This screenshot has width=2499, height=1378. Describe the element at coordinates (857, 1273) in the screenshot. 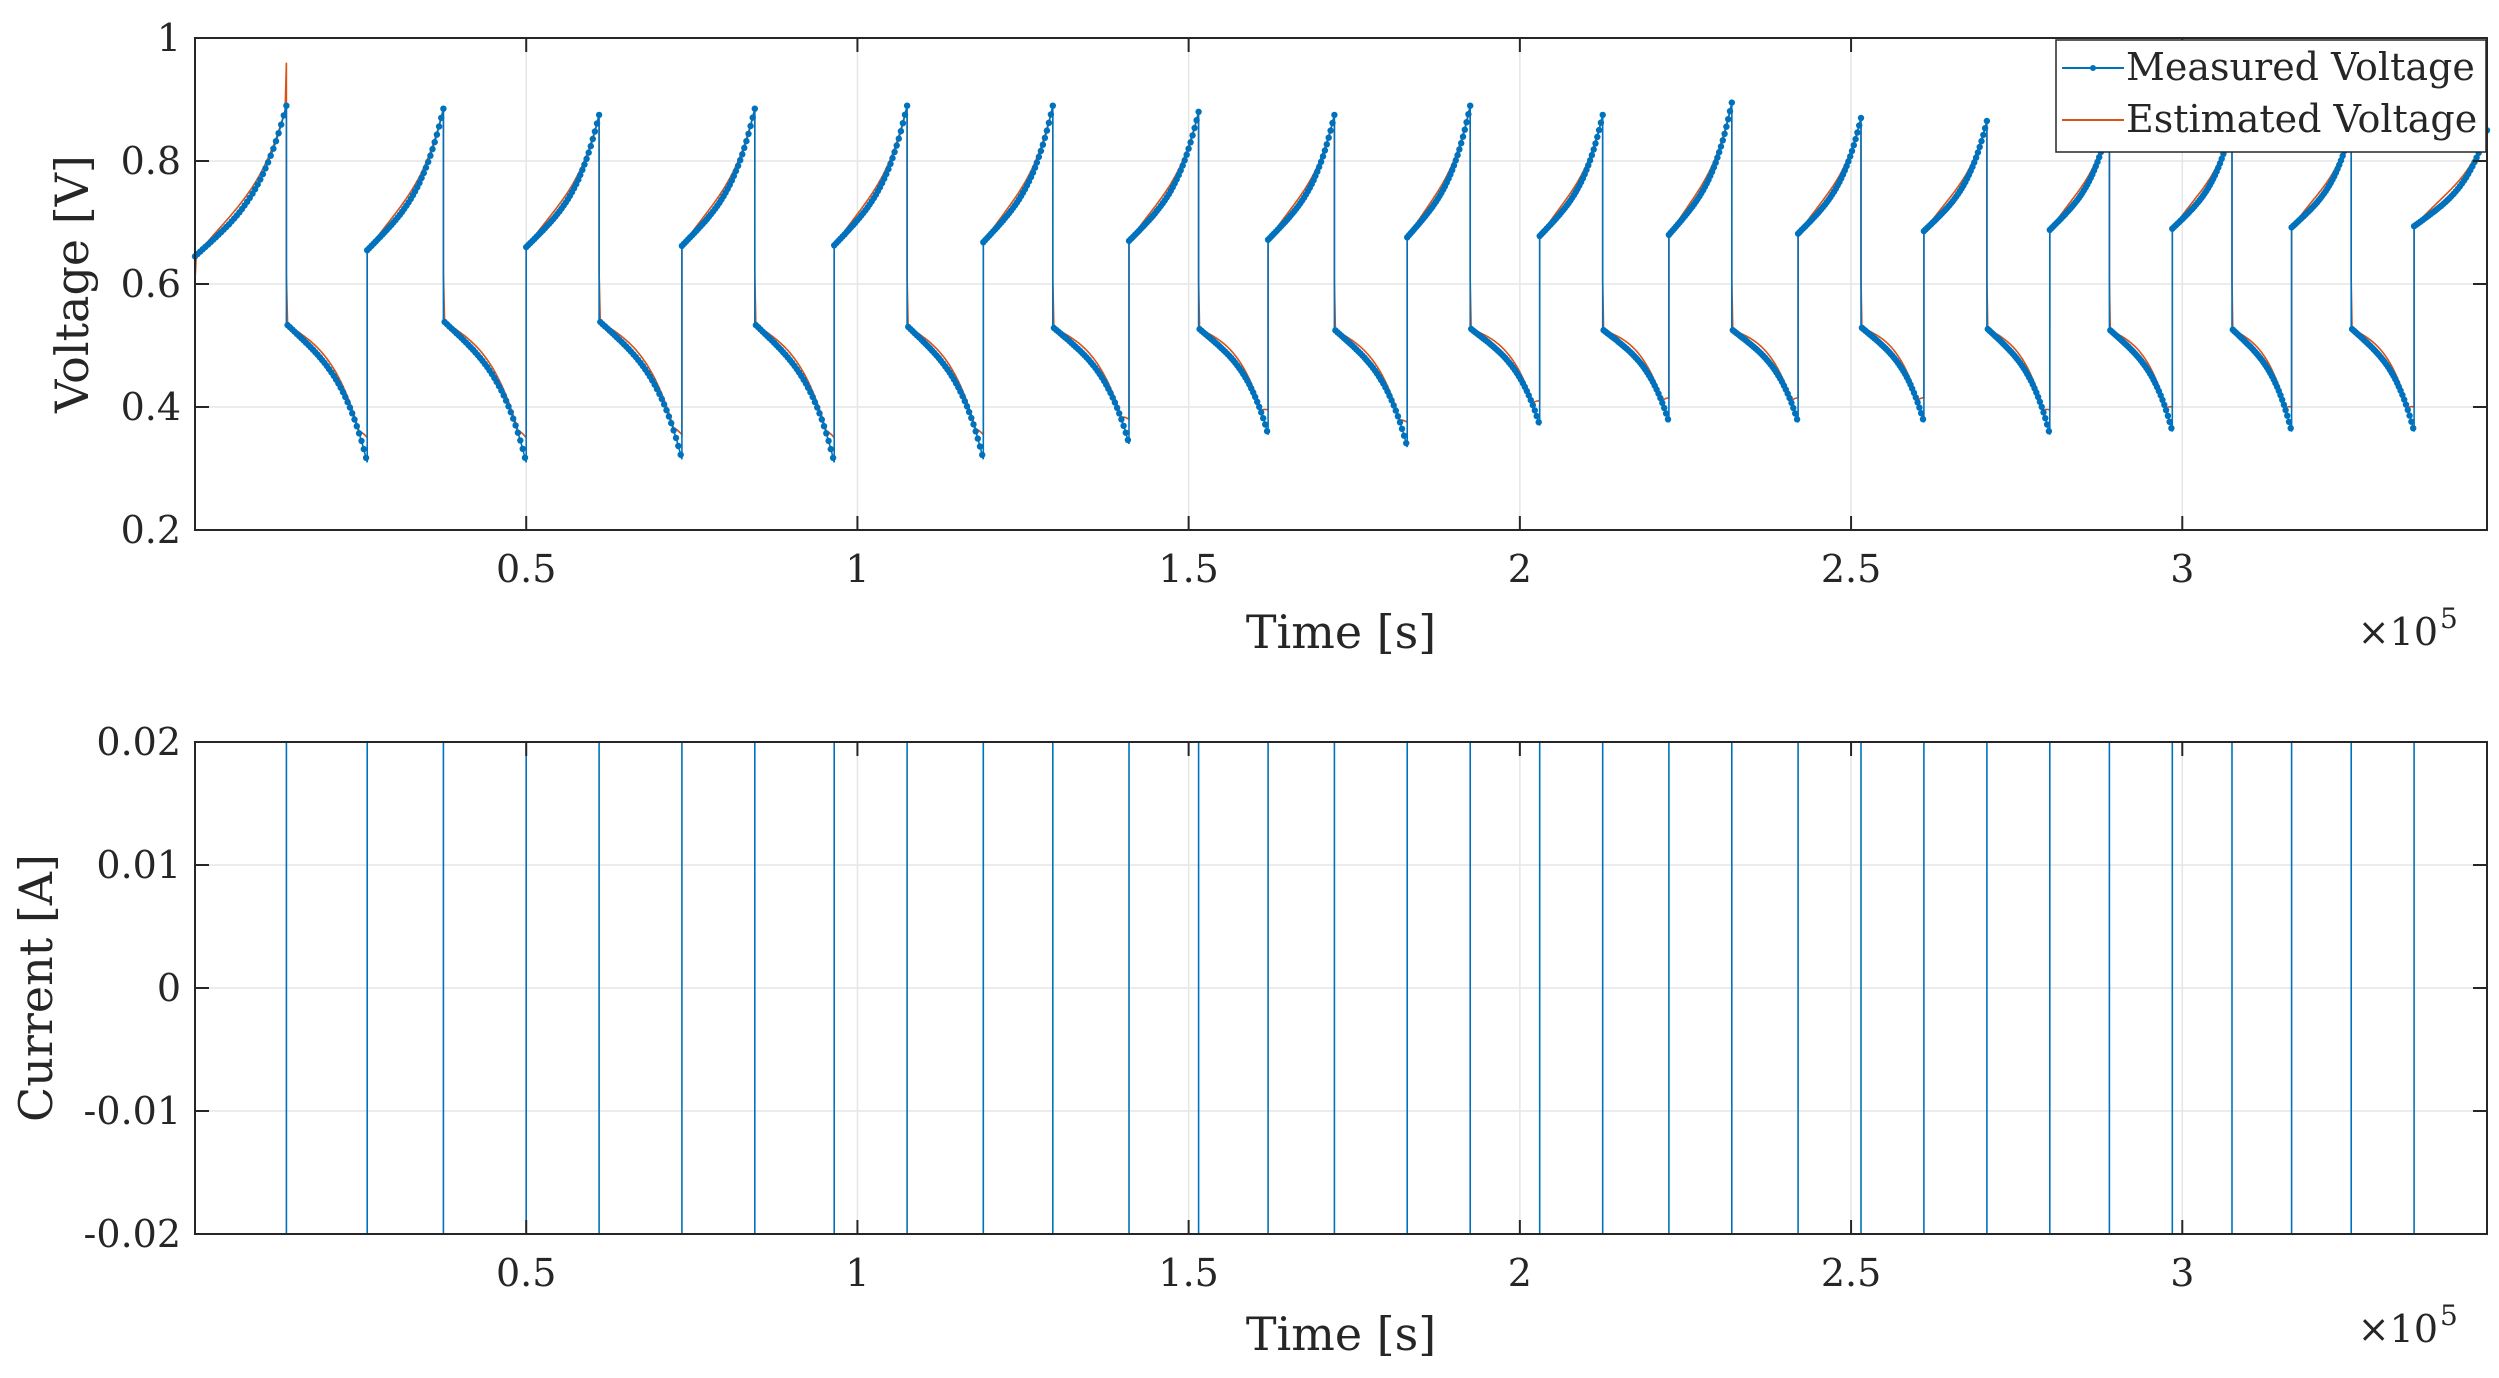

I see `current-x-tick-label: 1` at that location.